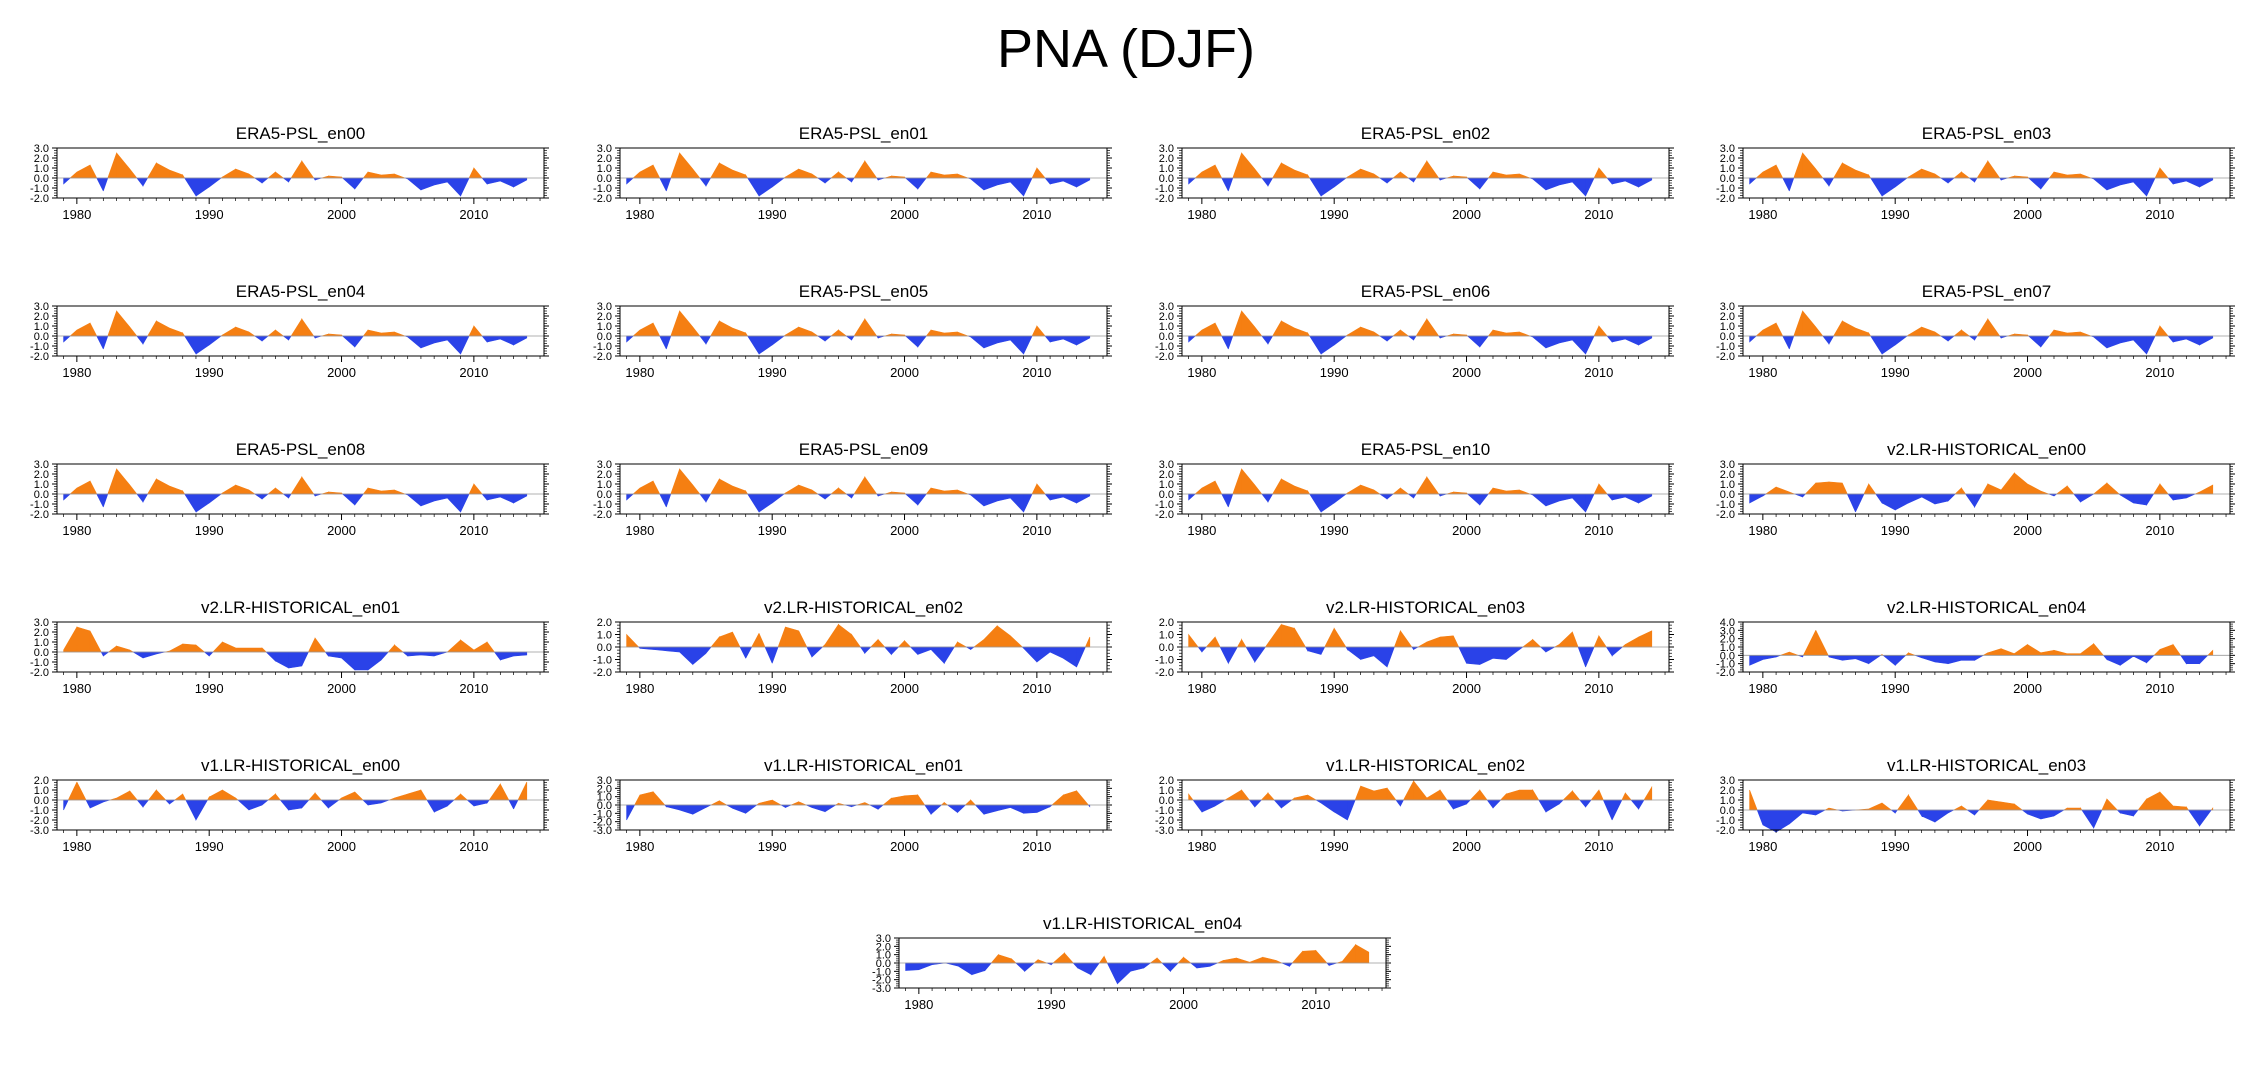  I want to click on panel-title: v2.LR-HISTORICAL_en03, so click(1425, 607).